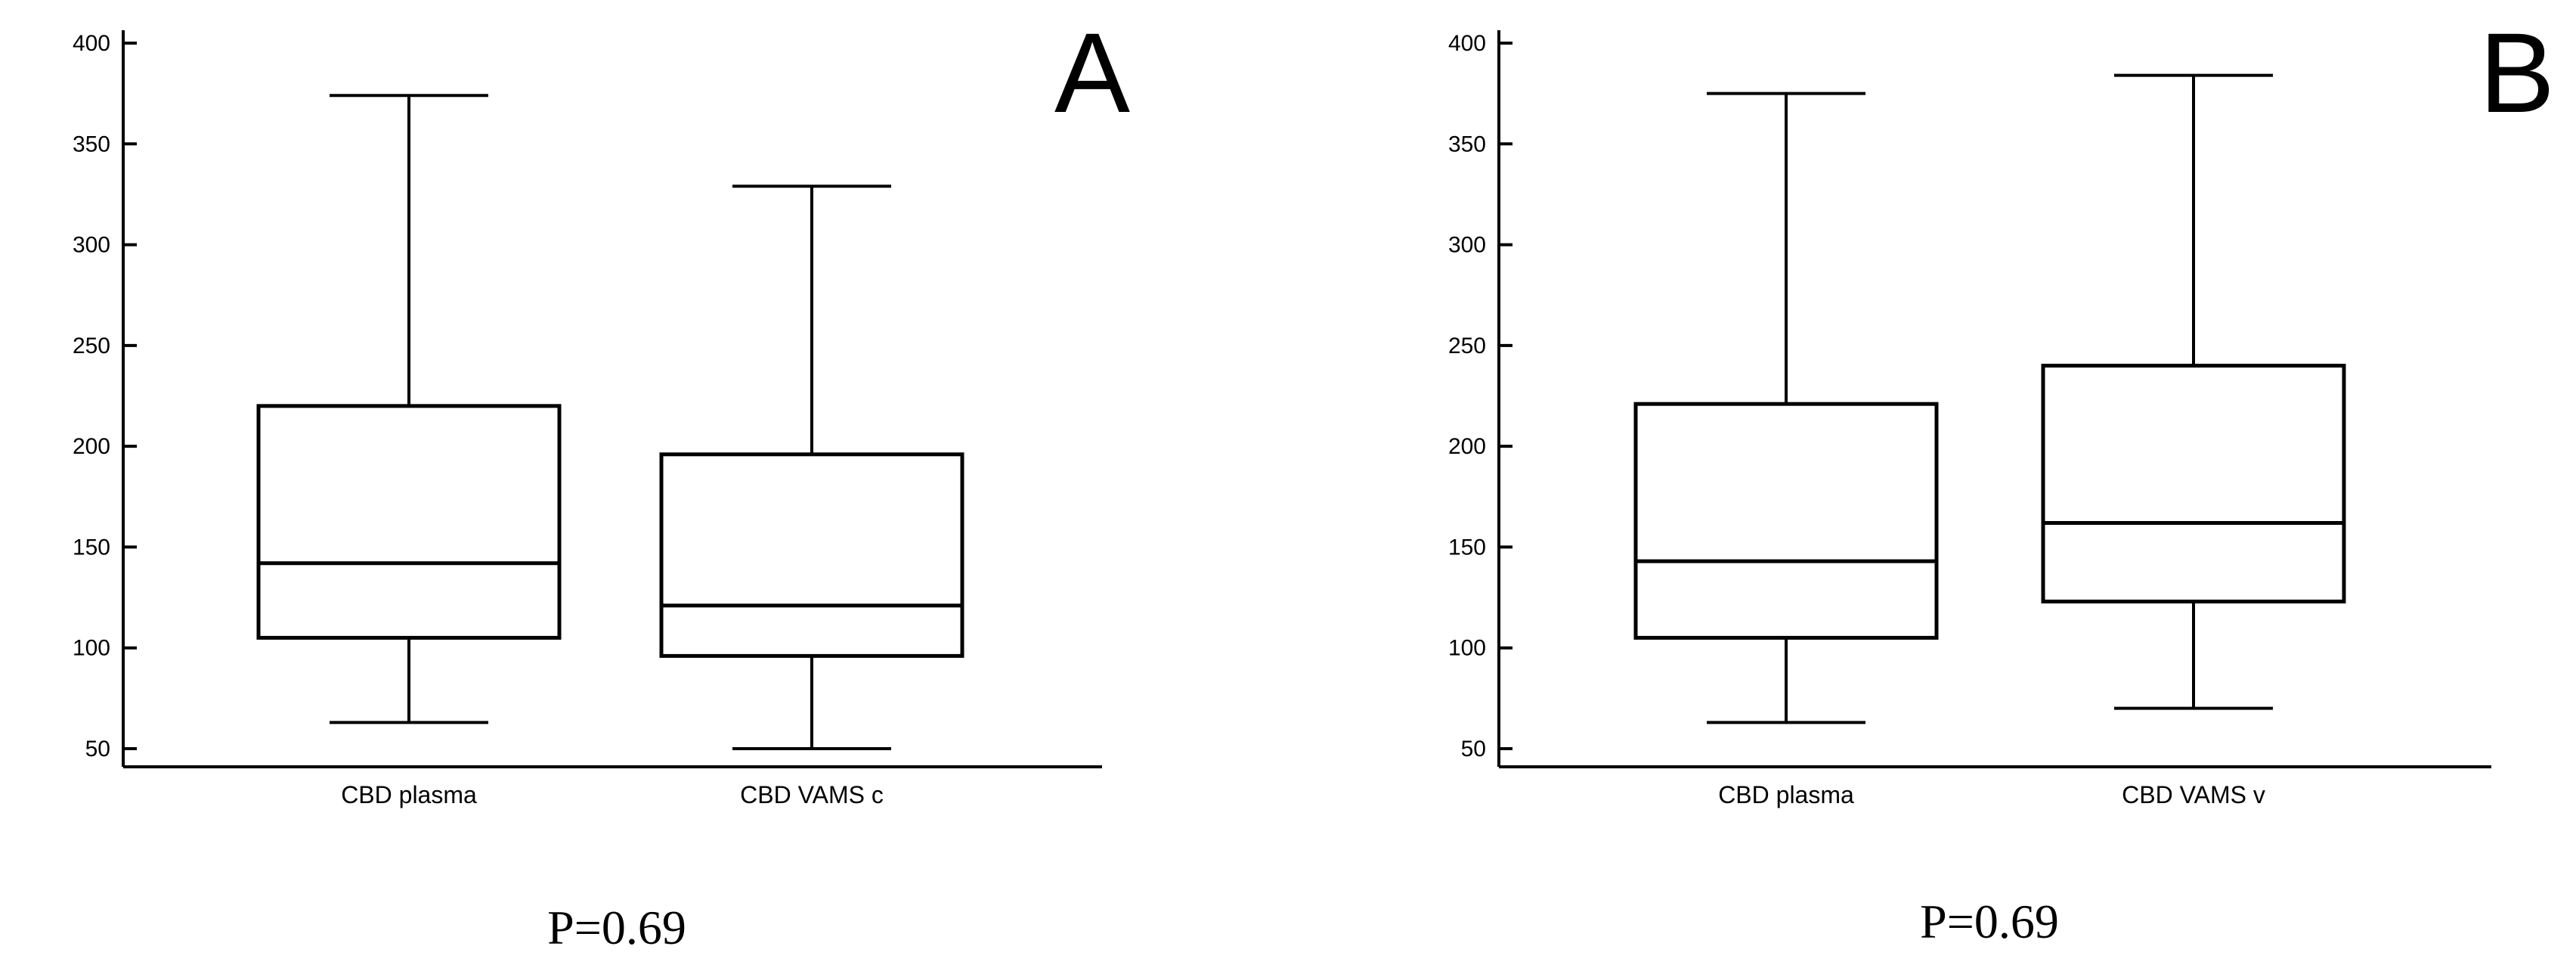 The height and width of the screenshot is (971, 2576). I want to click on x-category-label: CBD VAMS v, so click(2193, 794).